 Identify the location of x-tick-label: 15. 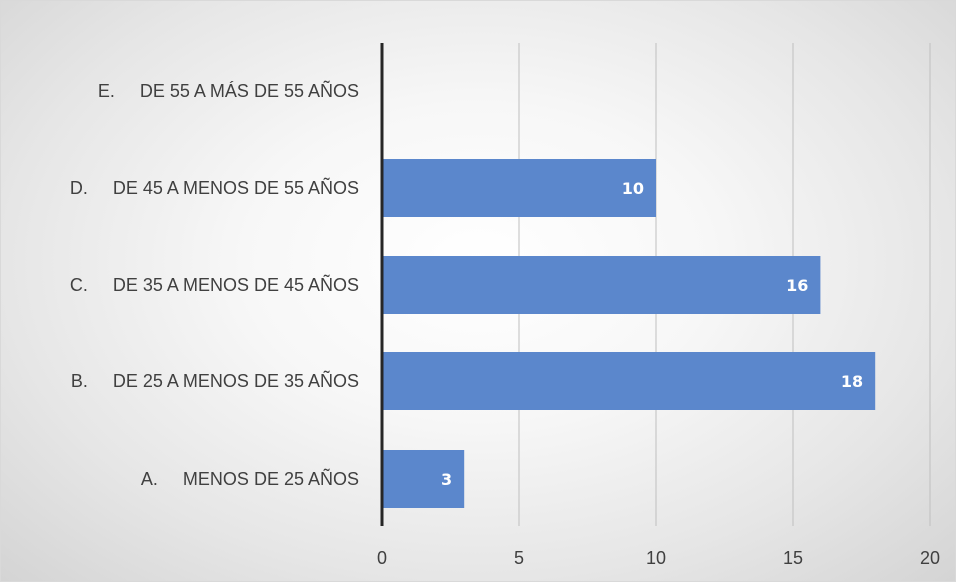
(793, 558).